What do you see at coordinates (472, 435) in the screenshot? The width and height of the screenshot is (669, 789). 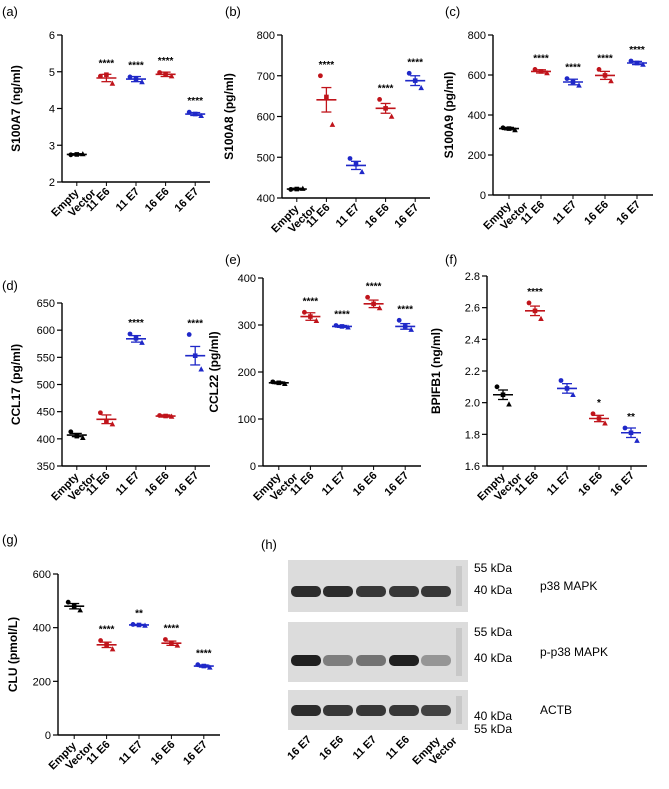 I see `y-tick-label: 1.8` at bounding box center [472, 435].